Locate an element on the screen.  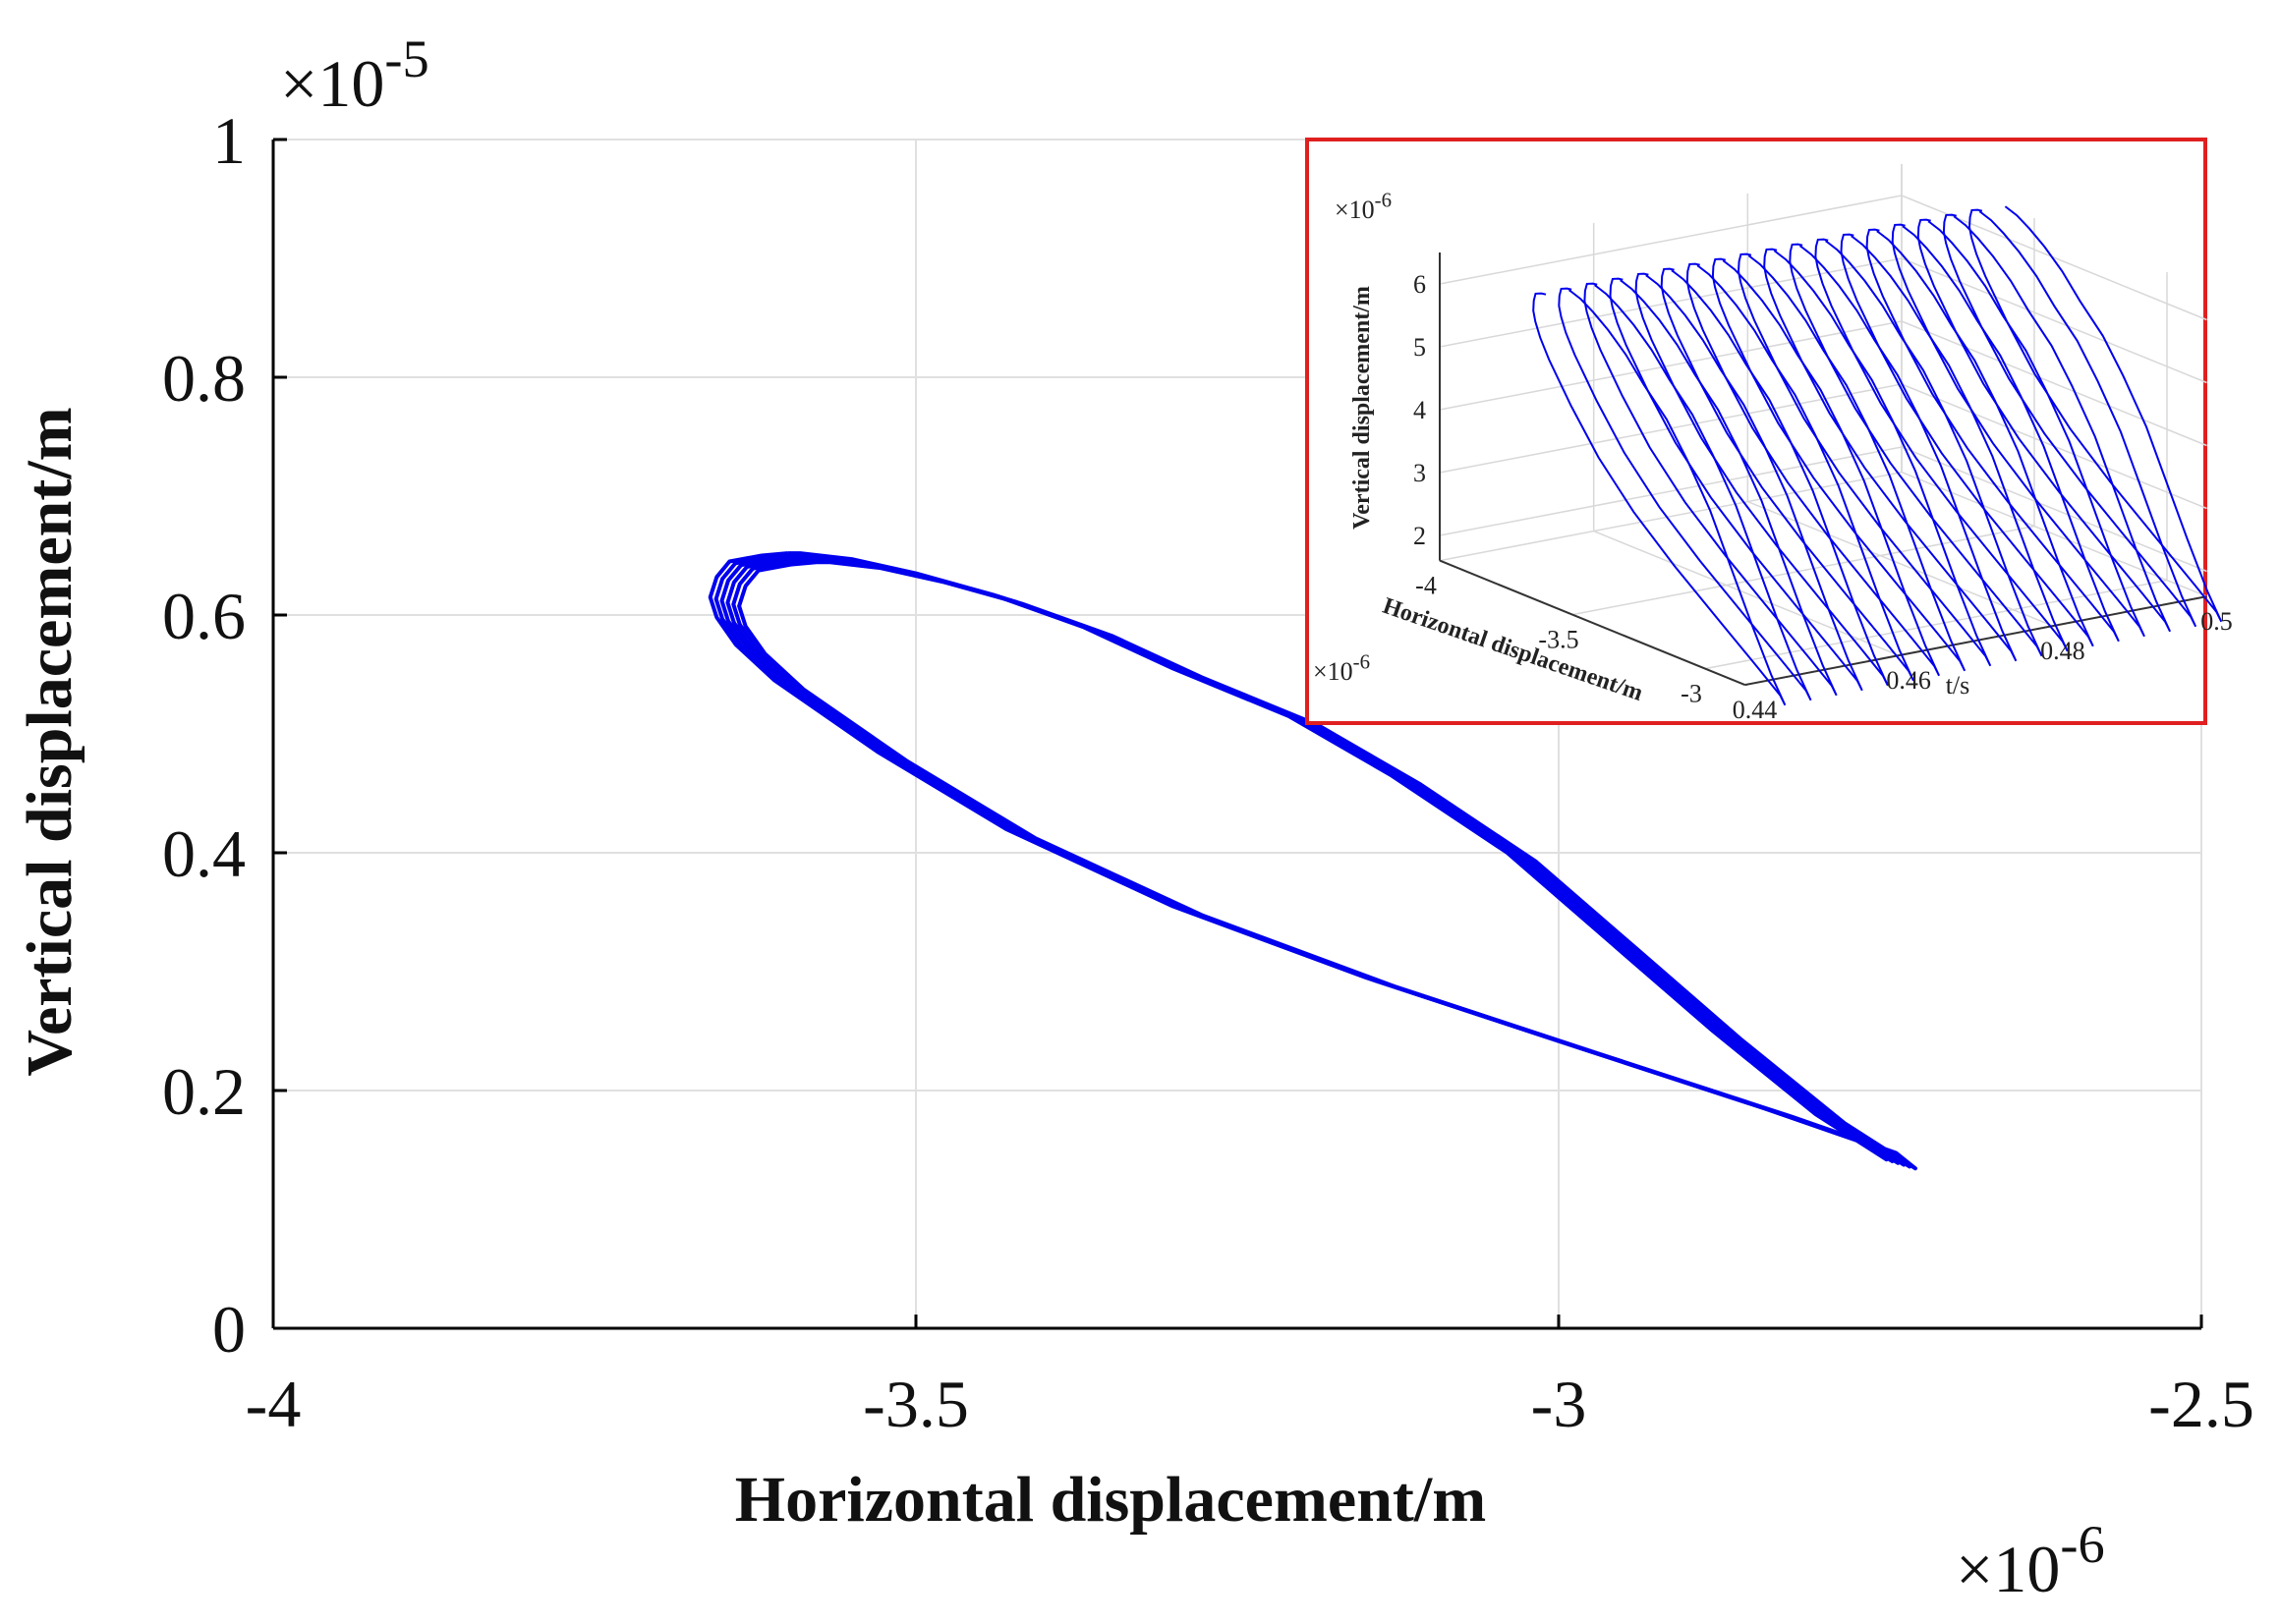
inset-z-tick-label: 4 is located at coordinates (1419, 410).